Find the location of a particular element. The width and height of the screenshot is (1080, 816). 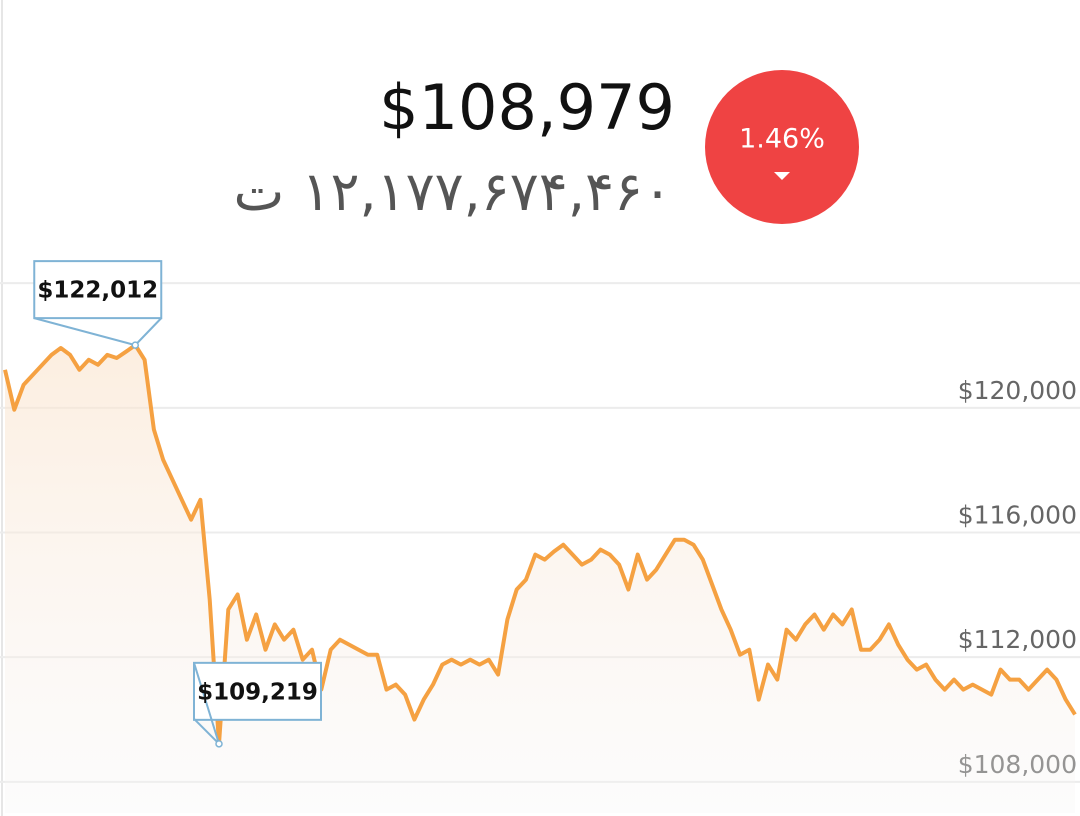

y-tick-label: $120,000 is located at coordinates (1017, 390).